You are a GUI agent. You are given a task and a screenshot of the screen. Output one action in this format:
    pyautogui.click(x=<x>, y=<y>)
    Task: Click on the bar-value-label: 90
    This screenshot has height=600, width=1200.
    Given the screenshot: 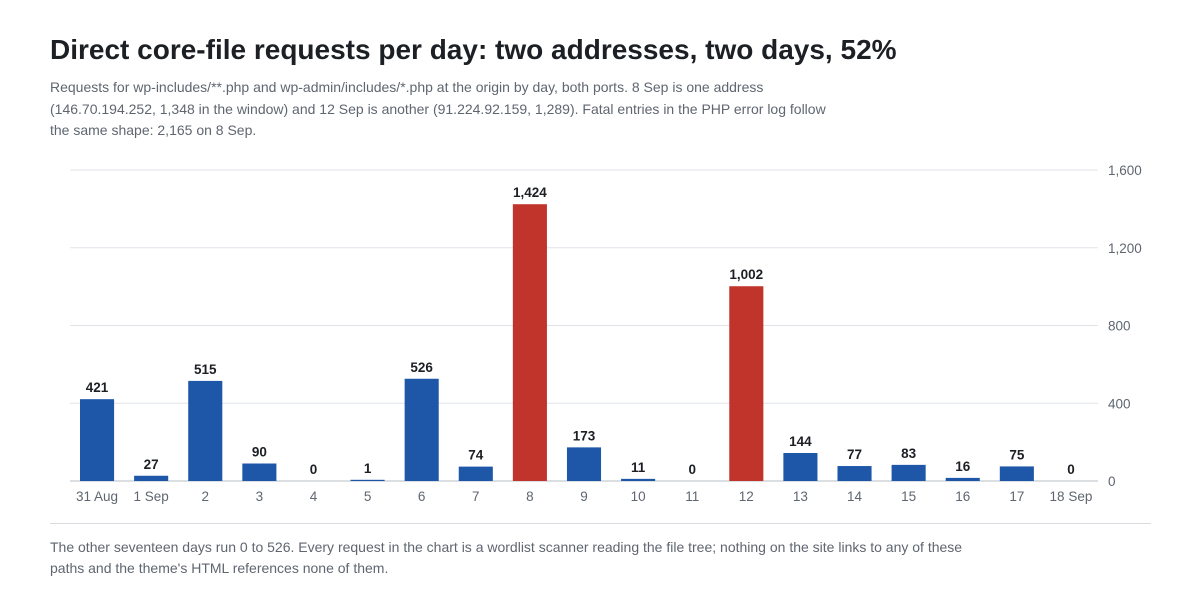 What is the action you would take?
    pyautogui.click(x=259, y=452)
    